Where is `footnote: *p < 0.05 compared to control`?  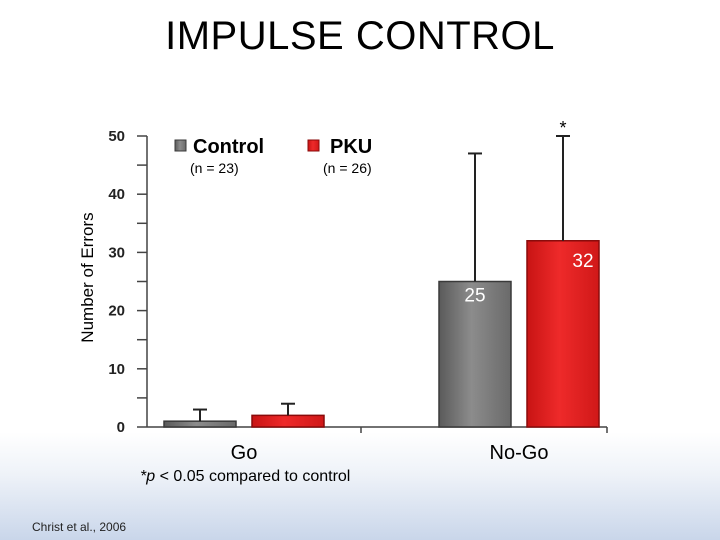
footnote: *p < 0.05 compared to control is located at coordinates (245, 476).